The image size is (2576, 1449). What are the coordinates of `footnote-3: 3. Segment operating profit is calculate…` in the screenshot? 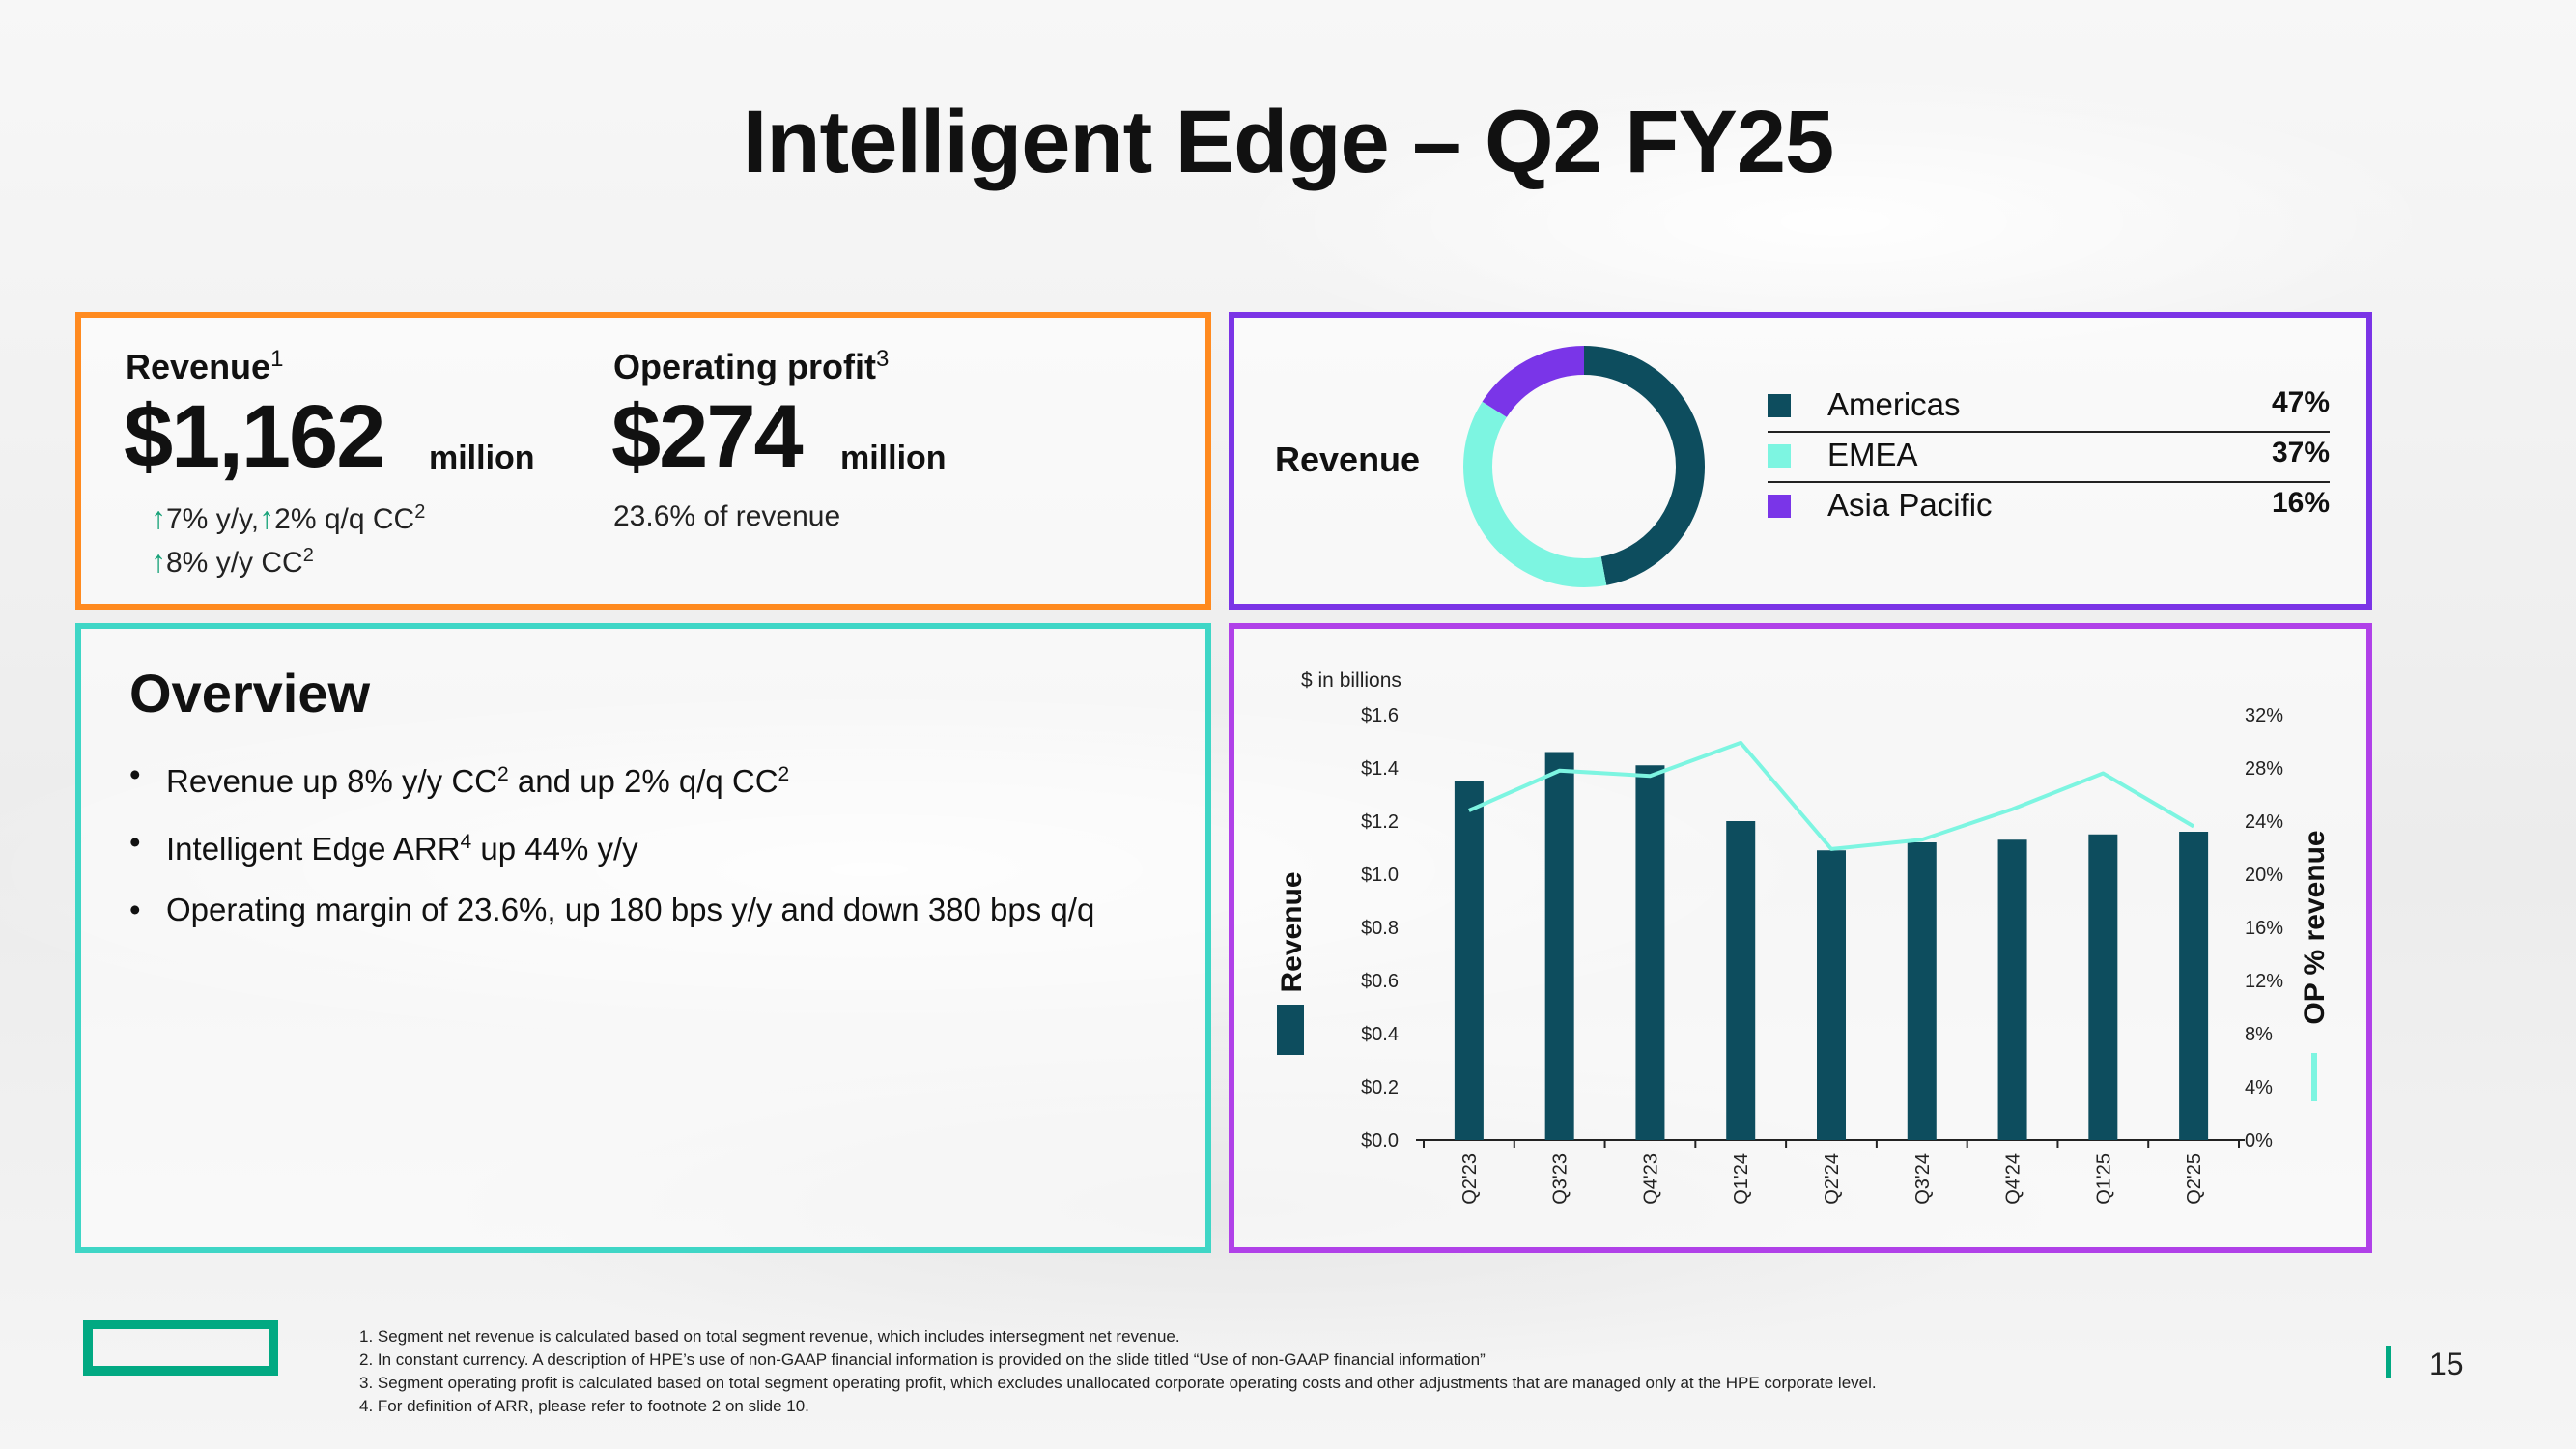 It's located at (1118, 1383).